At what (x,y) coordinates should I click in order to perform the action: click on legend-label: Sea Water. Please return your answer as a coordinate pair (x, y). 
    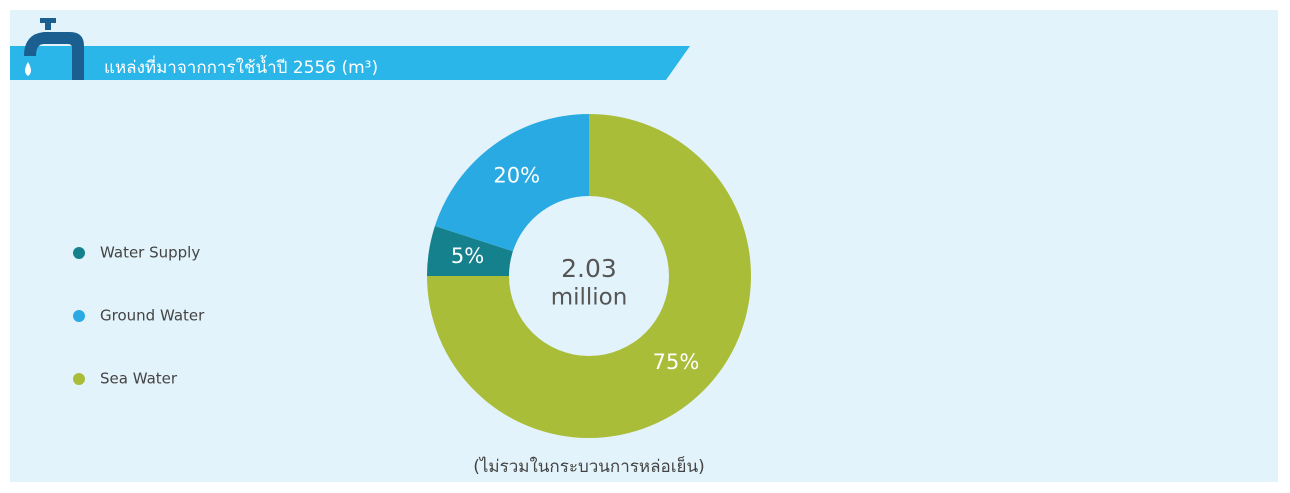
    Looking at the image, I should click on (139, 379).